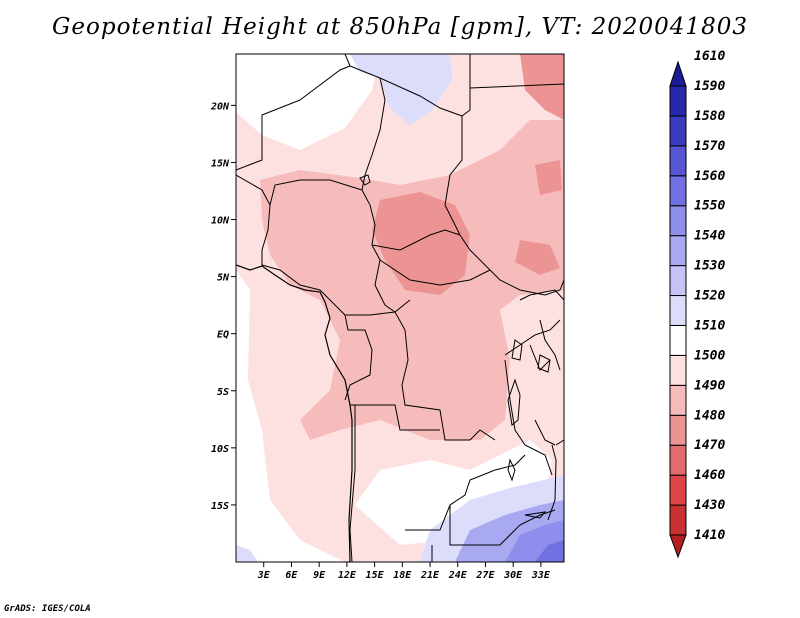  I want to click on lon-tick-label: 12E, so click(347, 575).